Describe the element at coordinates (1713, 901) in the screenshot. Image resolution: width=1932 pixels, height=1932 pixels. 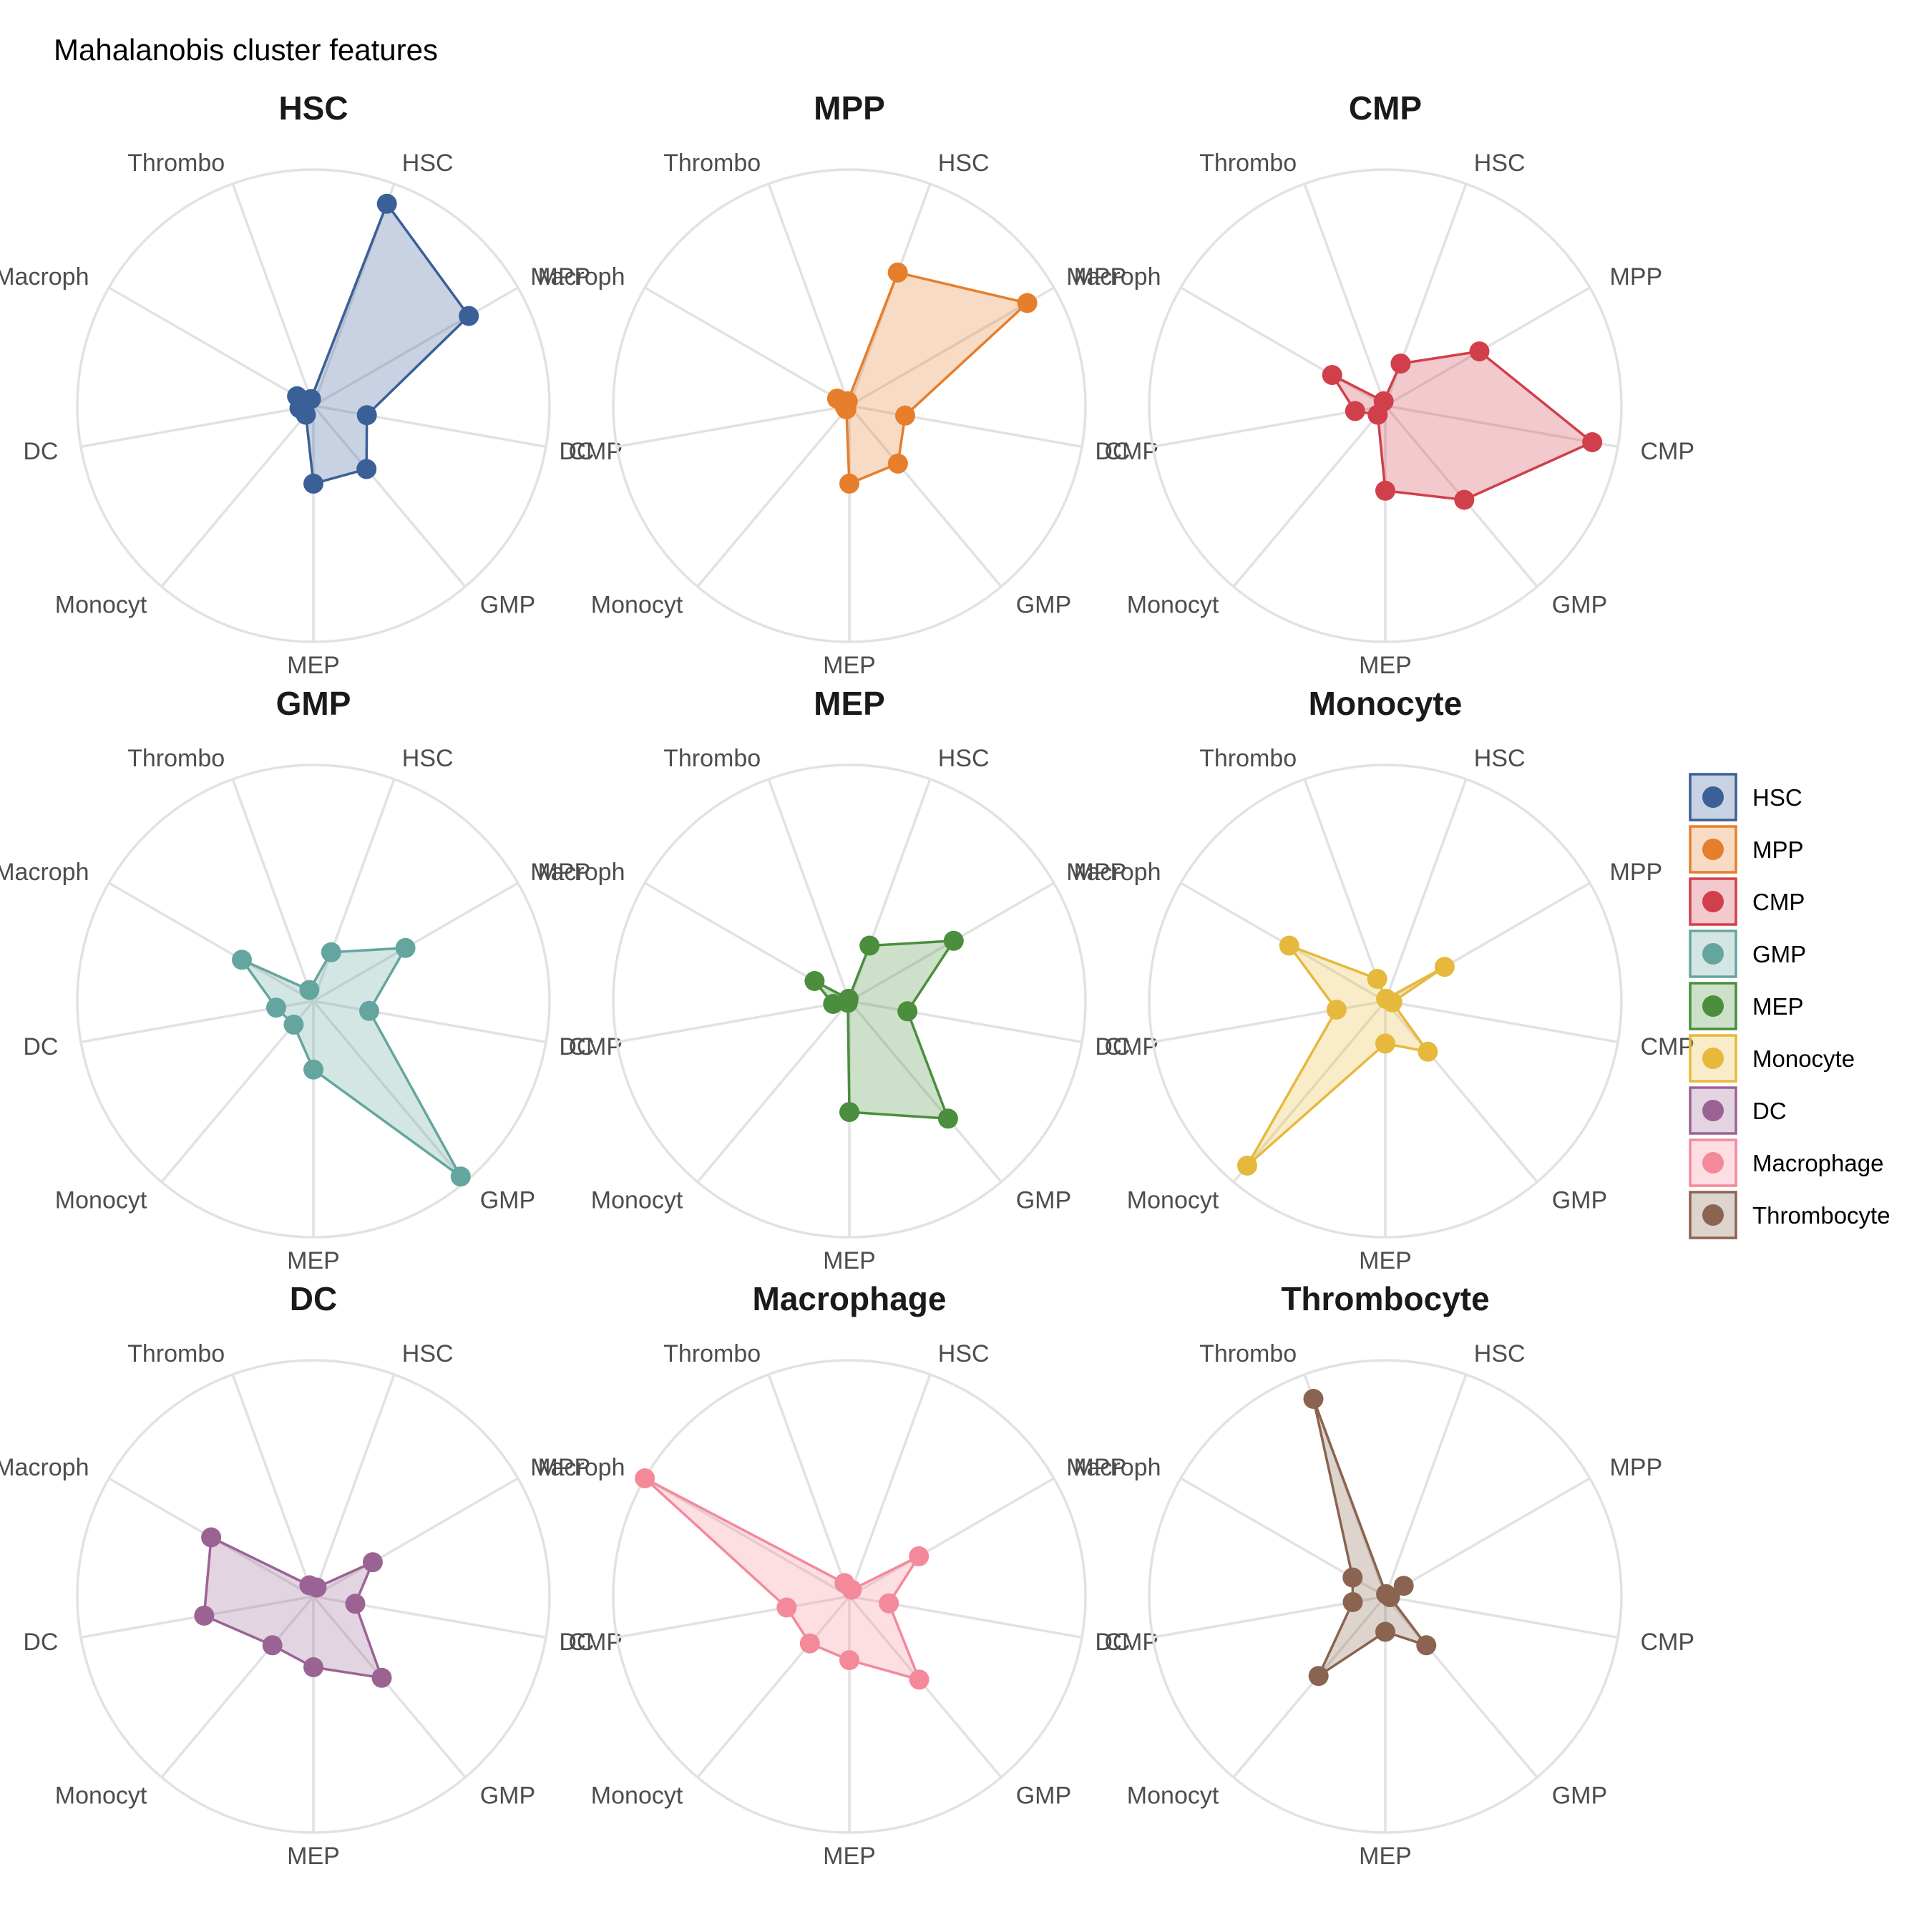
I see `legend-key-cmp` at that location.